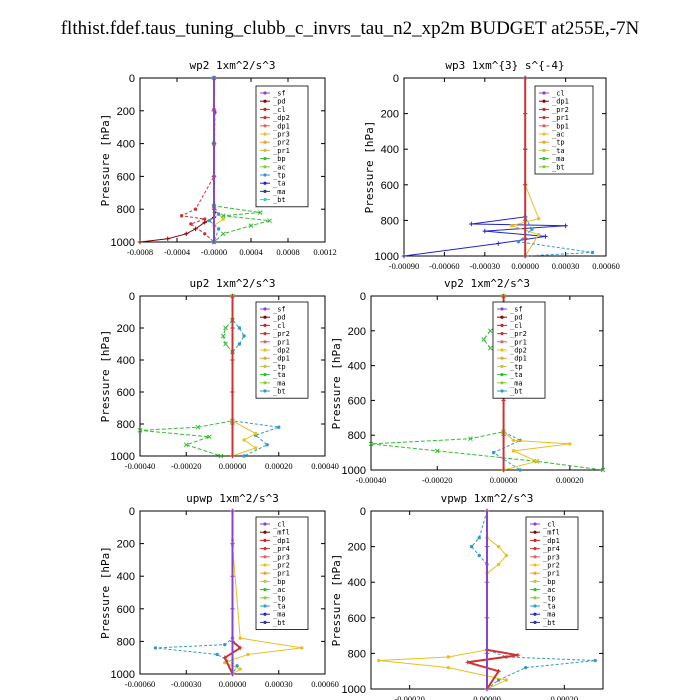  I want to click on x-tick-label: -0.00030, so click(186, 684).